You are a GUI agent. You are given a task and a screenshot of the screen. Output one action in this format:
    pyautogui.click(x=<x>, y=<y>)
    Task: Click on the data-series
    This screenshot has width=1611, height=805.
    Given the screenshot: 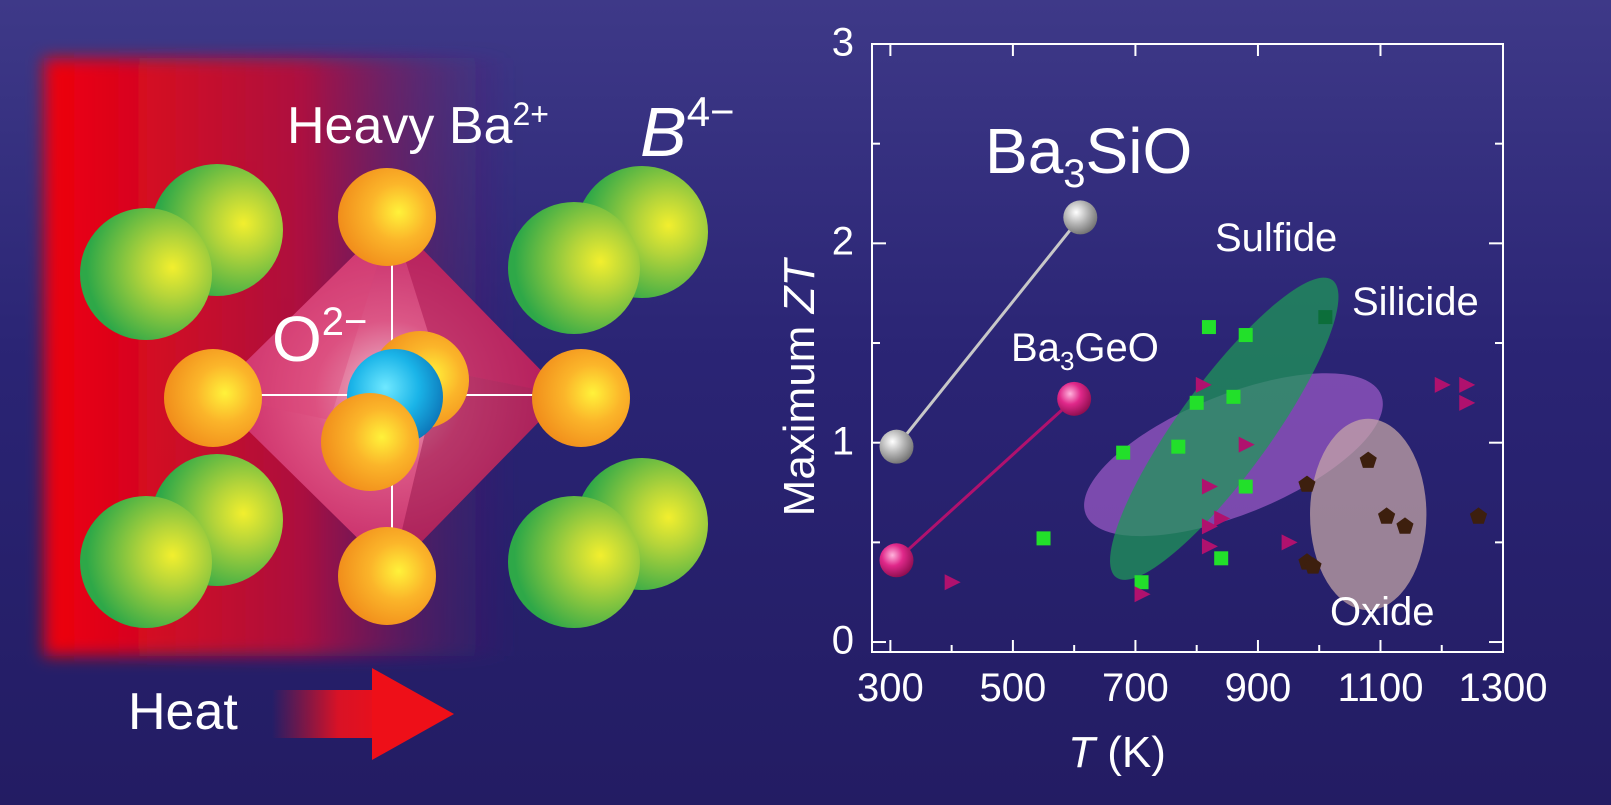 What is the action you would take?
    pyautogui.click(x=1216, y=456)
    